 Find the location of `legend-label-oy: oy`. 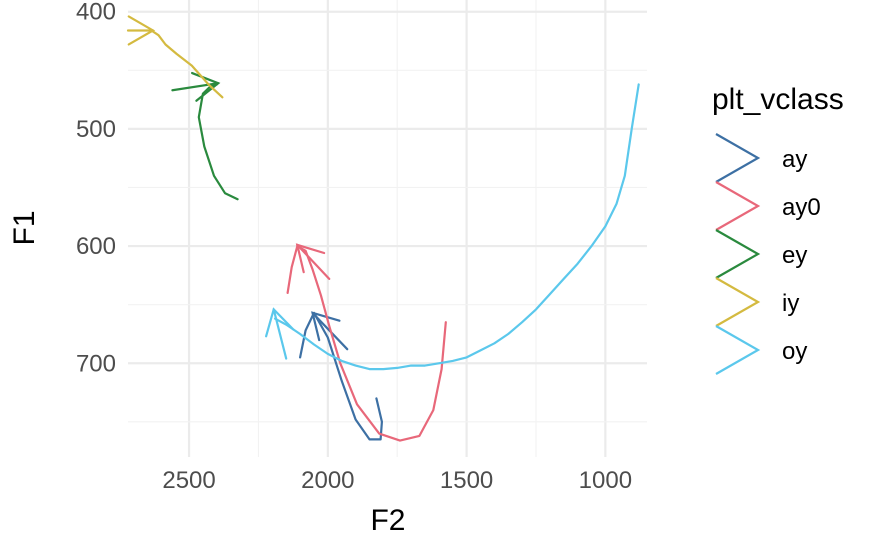

legend-label-oy: oy is located at coordinates (794, 351).